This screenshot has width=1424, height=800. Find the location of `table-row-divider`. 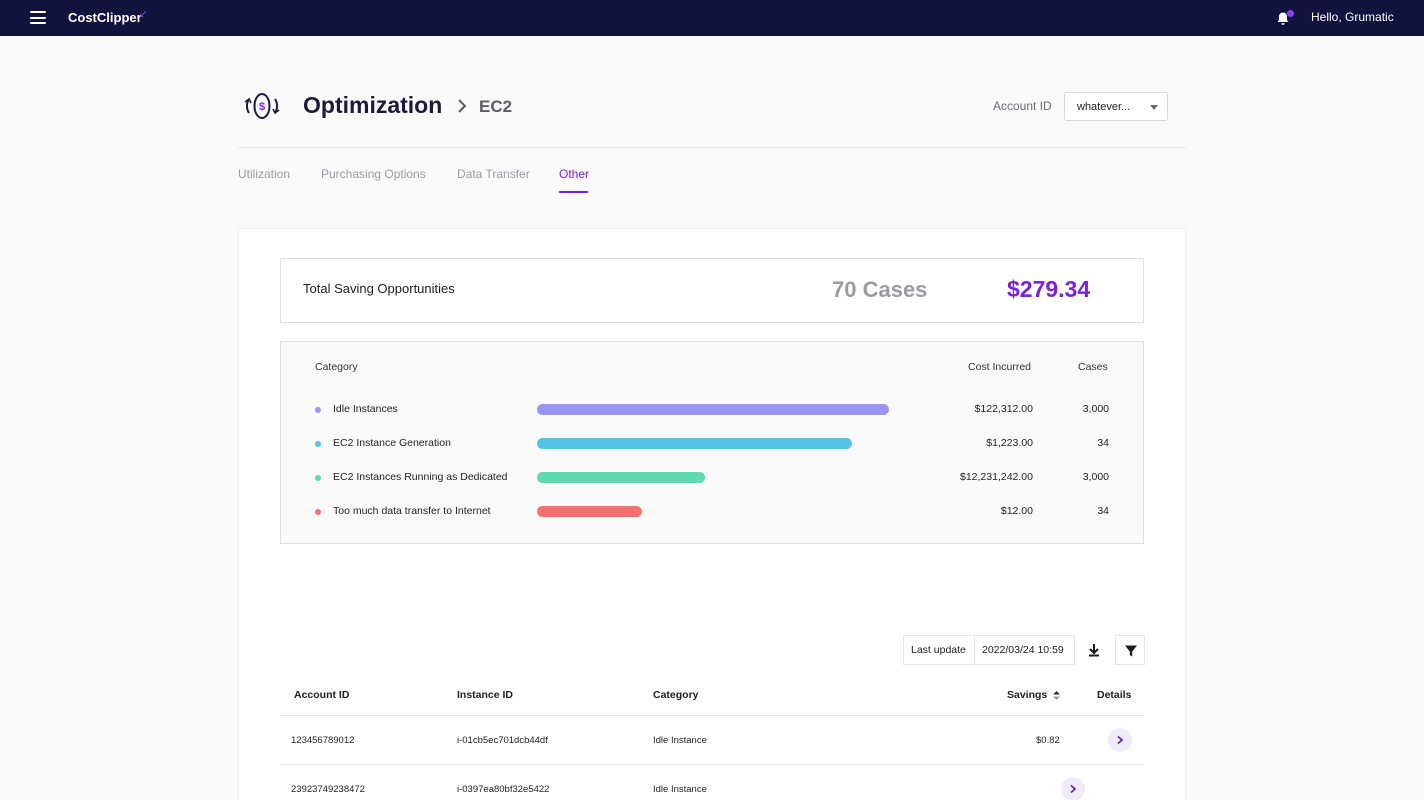

table-row-divider is located at coordinates (712, 764).